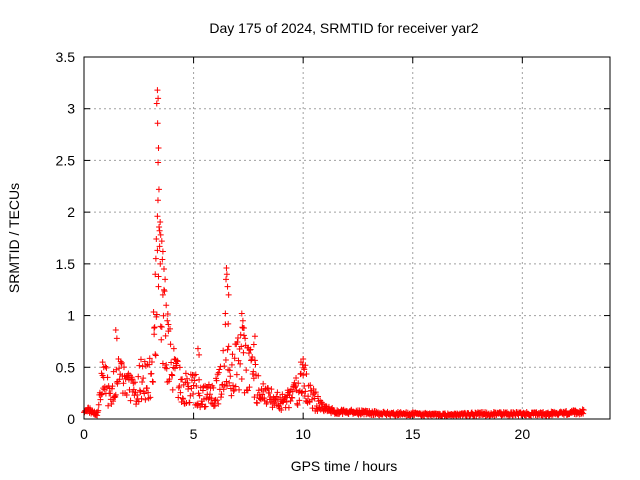 This screenshot has height=480, width=640. What do you see at coordinates (344, 466) in the screenshot?
I see `x-axis-label: GPS time / hours` at bounding box center [344, 466].